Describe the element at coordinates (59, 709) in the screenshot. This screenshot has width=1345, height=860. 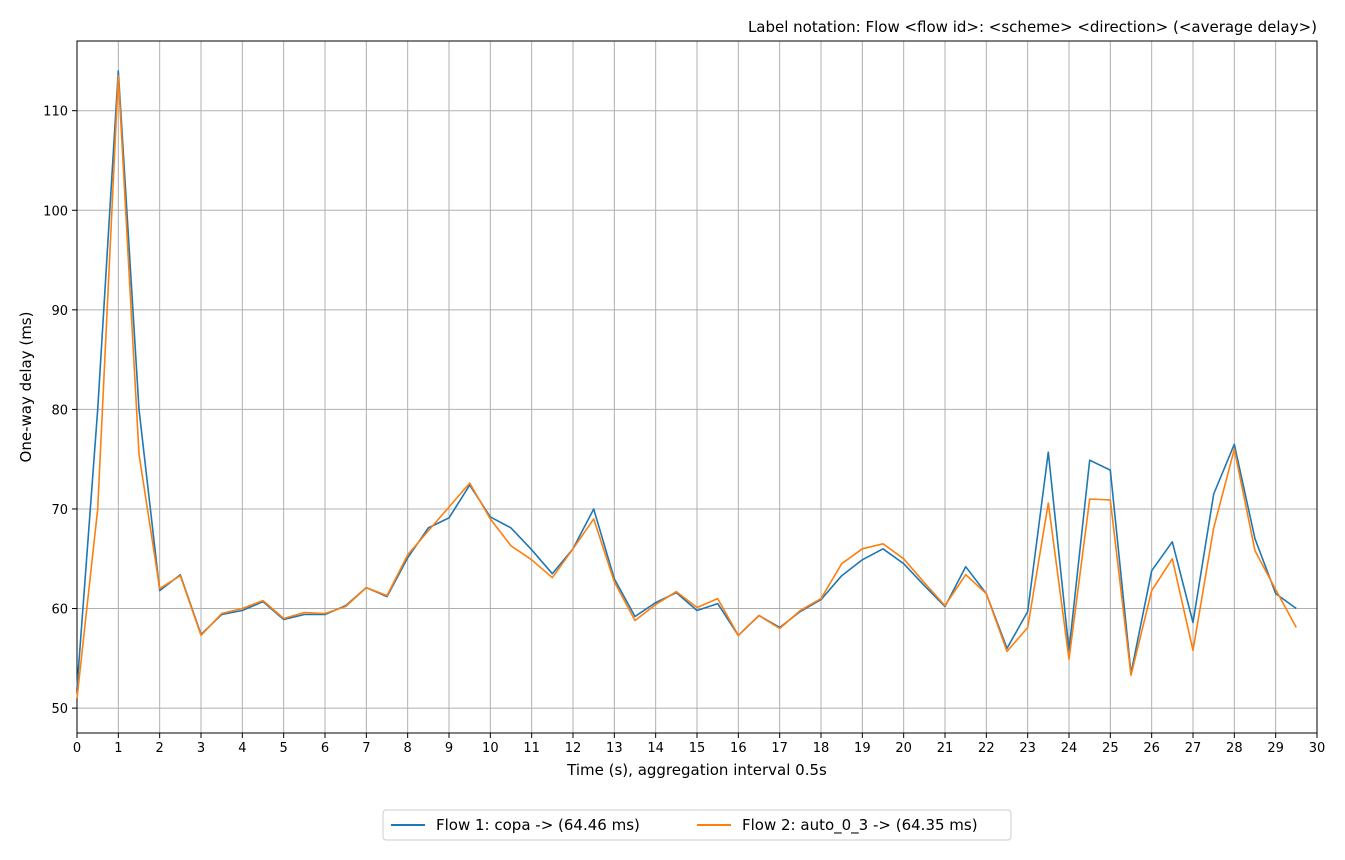
I see `y-tick-label: 50` at that location.